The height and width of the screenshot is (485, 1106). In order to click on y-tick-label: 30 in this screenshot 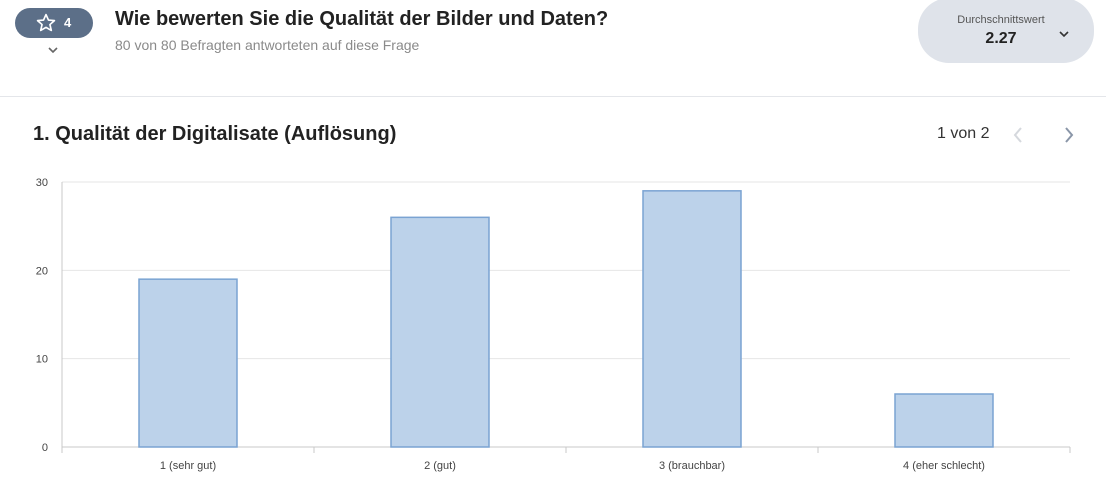, I will do `click(42, 183)`.